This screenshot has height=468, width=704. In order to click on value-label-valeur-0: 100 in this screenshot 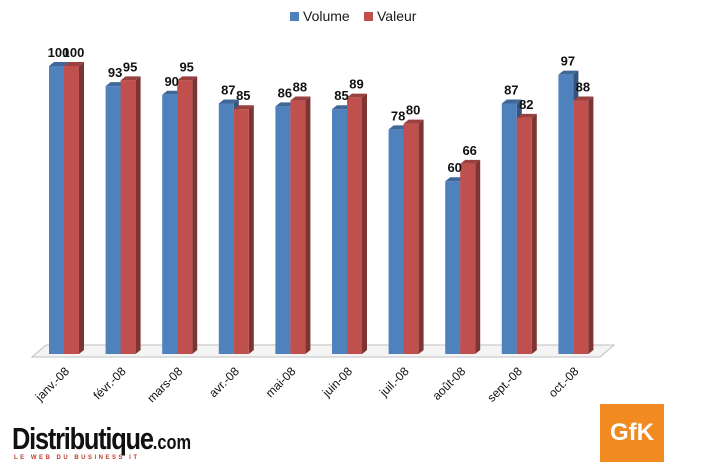, I will do `click(74, 52)`.